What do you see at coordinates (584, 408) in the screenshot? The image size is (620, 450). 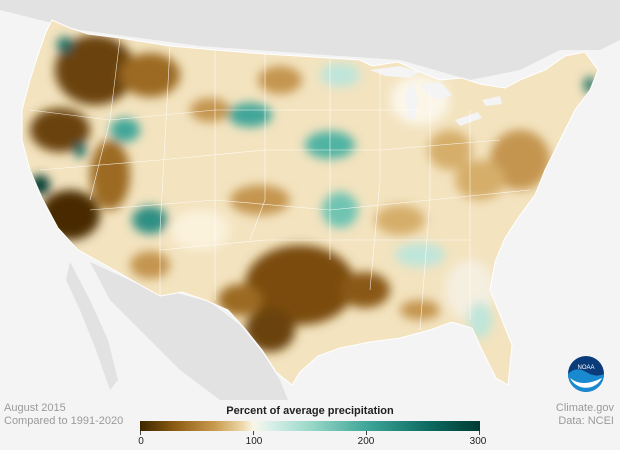 I see `source-label: Climate.gov` at bounding box center [584, 408].